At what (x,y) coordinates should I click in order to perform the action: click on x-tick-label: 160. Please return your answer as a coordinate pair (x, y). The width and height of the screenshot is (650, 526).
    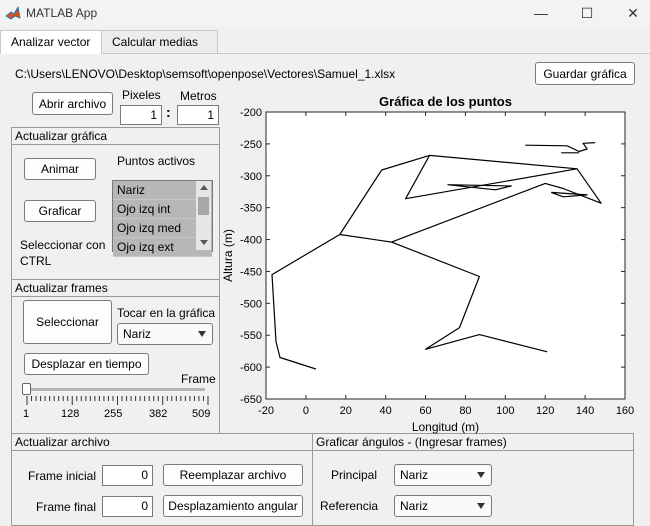
    Looking at the image, I should click on (625, 411).